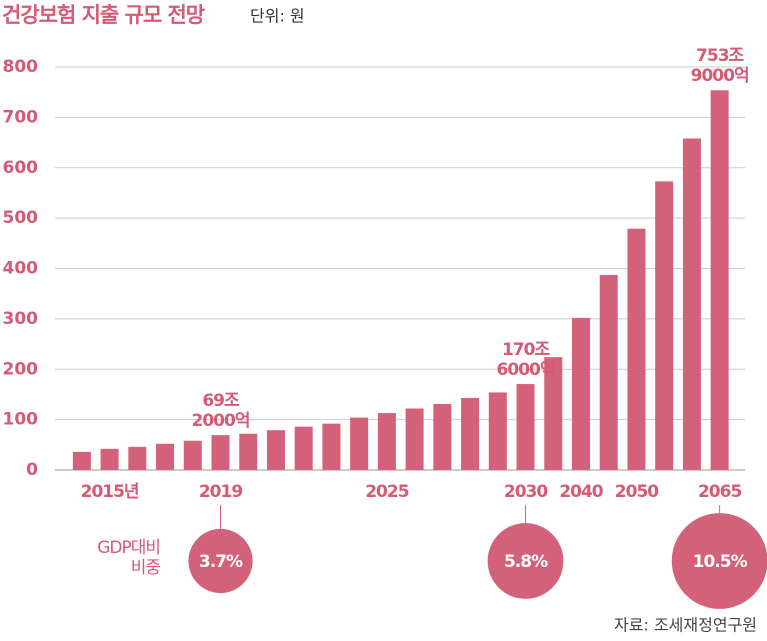 The height and width of the screenshot is (641, 767). Describe the element at coordinates (720, 66) in the screenshot. I see `value-label: 753조 9000억` at that location.